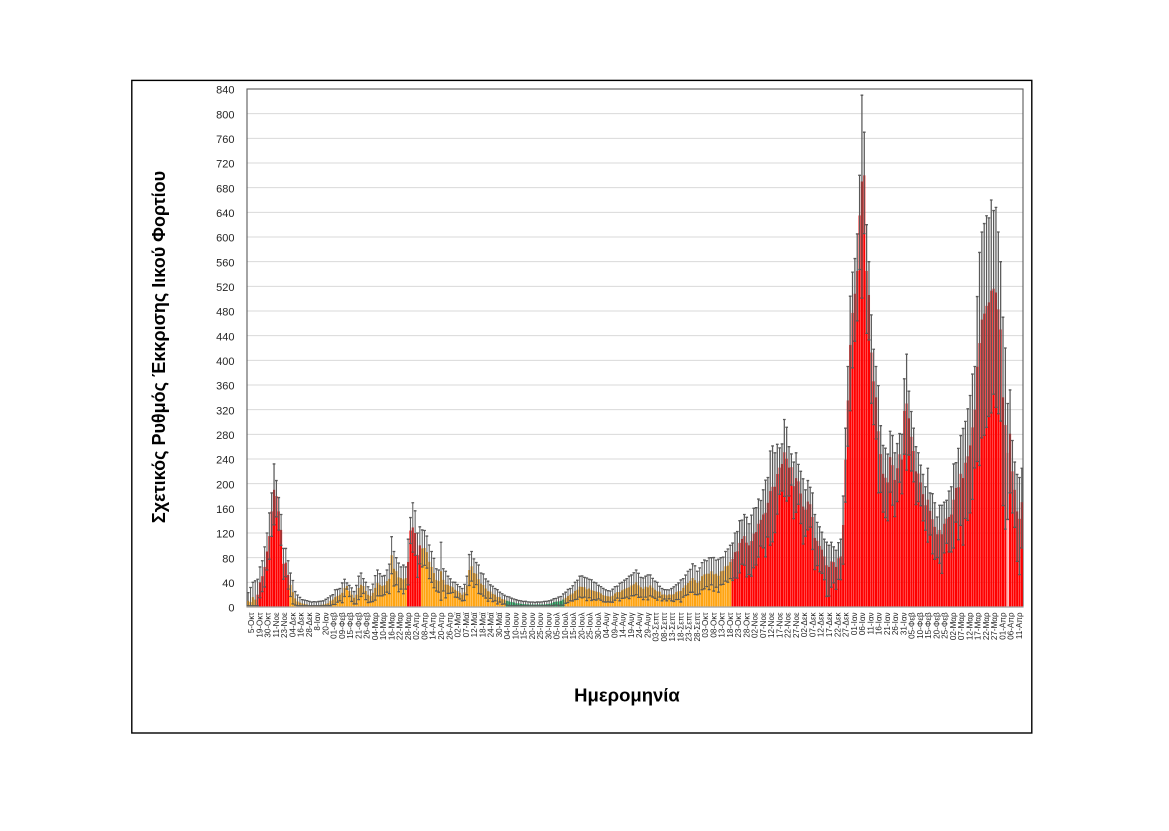 The image size is (1169, 831). What do you see at coordinates (680, 627) in the screenshot?
I see `svg-text: 18-Σεπτ` at bounding box center [680, 627].